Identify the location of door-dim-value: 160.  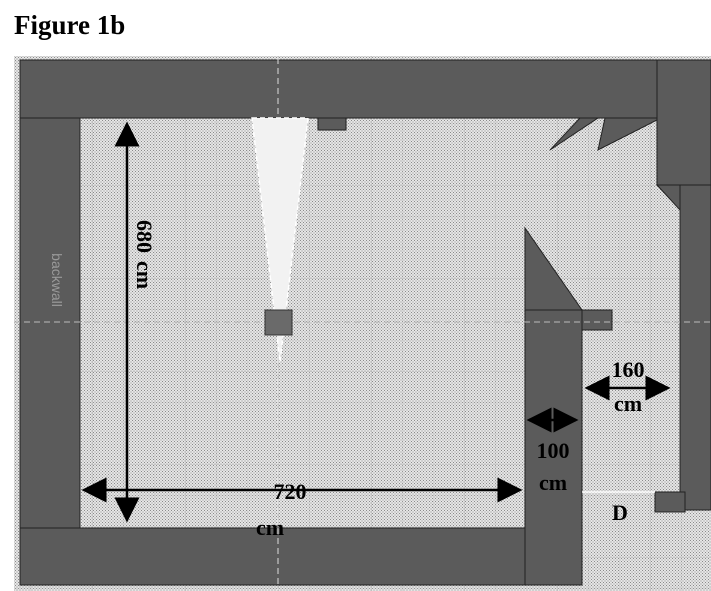
(628, 369).